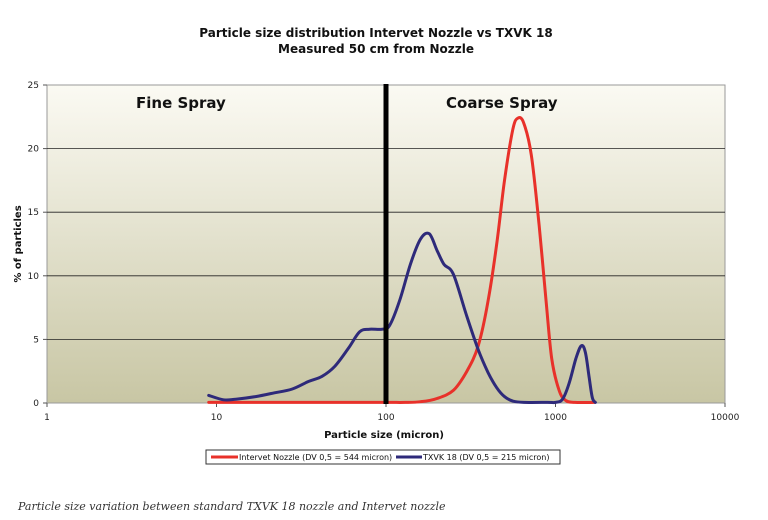  What do you see at coordinates (36, 404) in the screenshot?
I see `y-tick-label: 0` at bounding box center [36, 404].